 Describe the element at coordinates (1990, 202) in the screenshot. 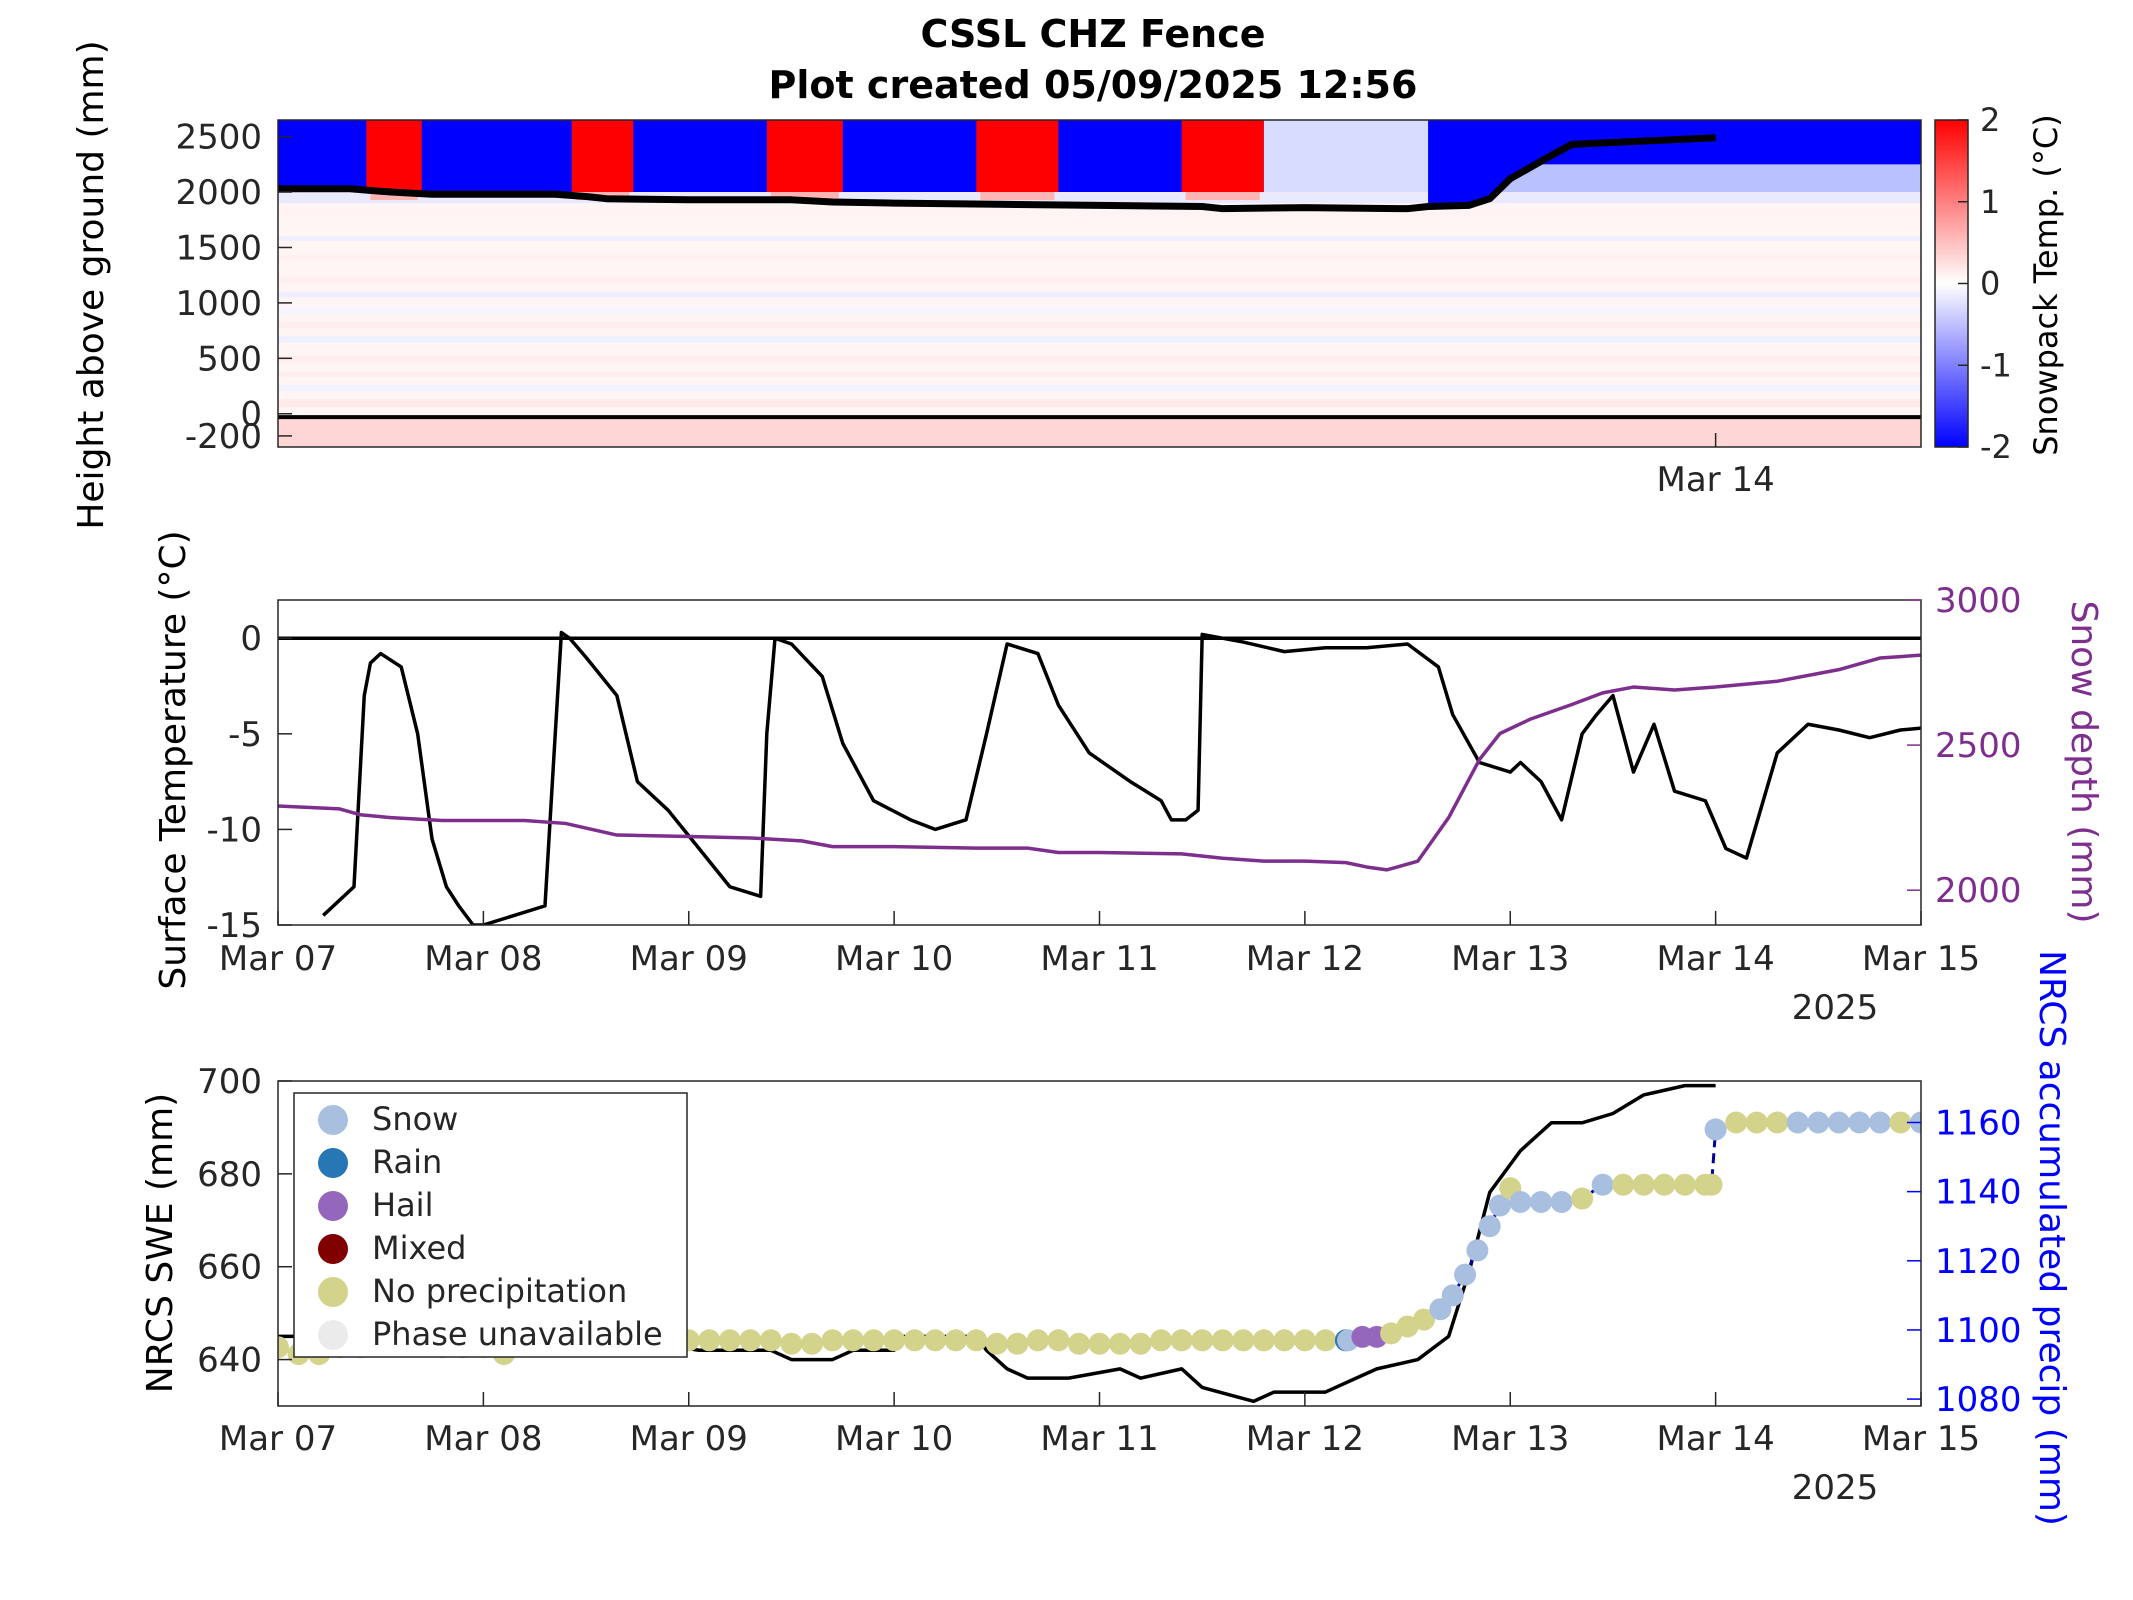

I see `colorbar-tick-label: 1` at that location.